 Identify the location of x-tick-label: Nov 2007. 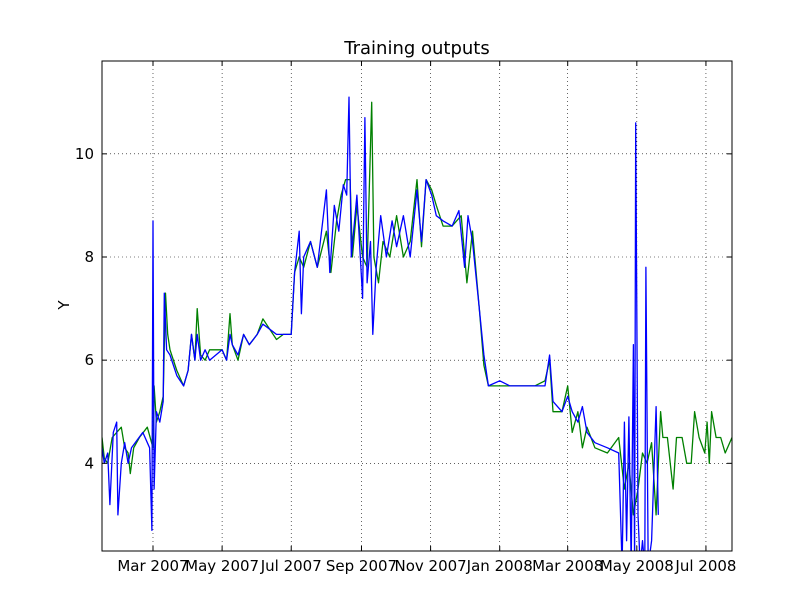
(430, 566).